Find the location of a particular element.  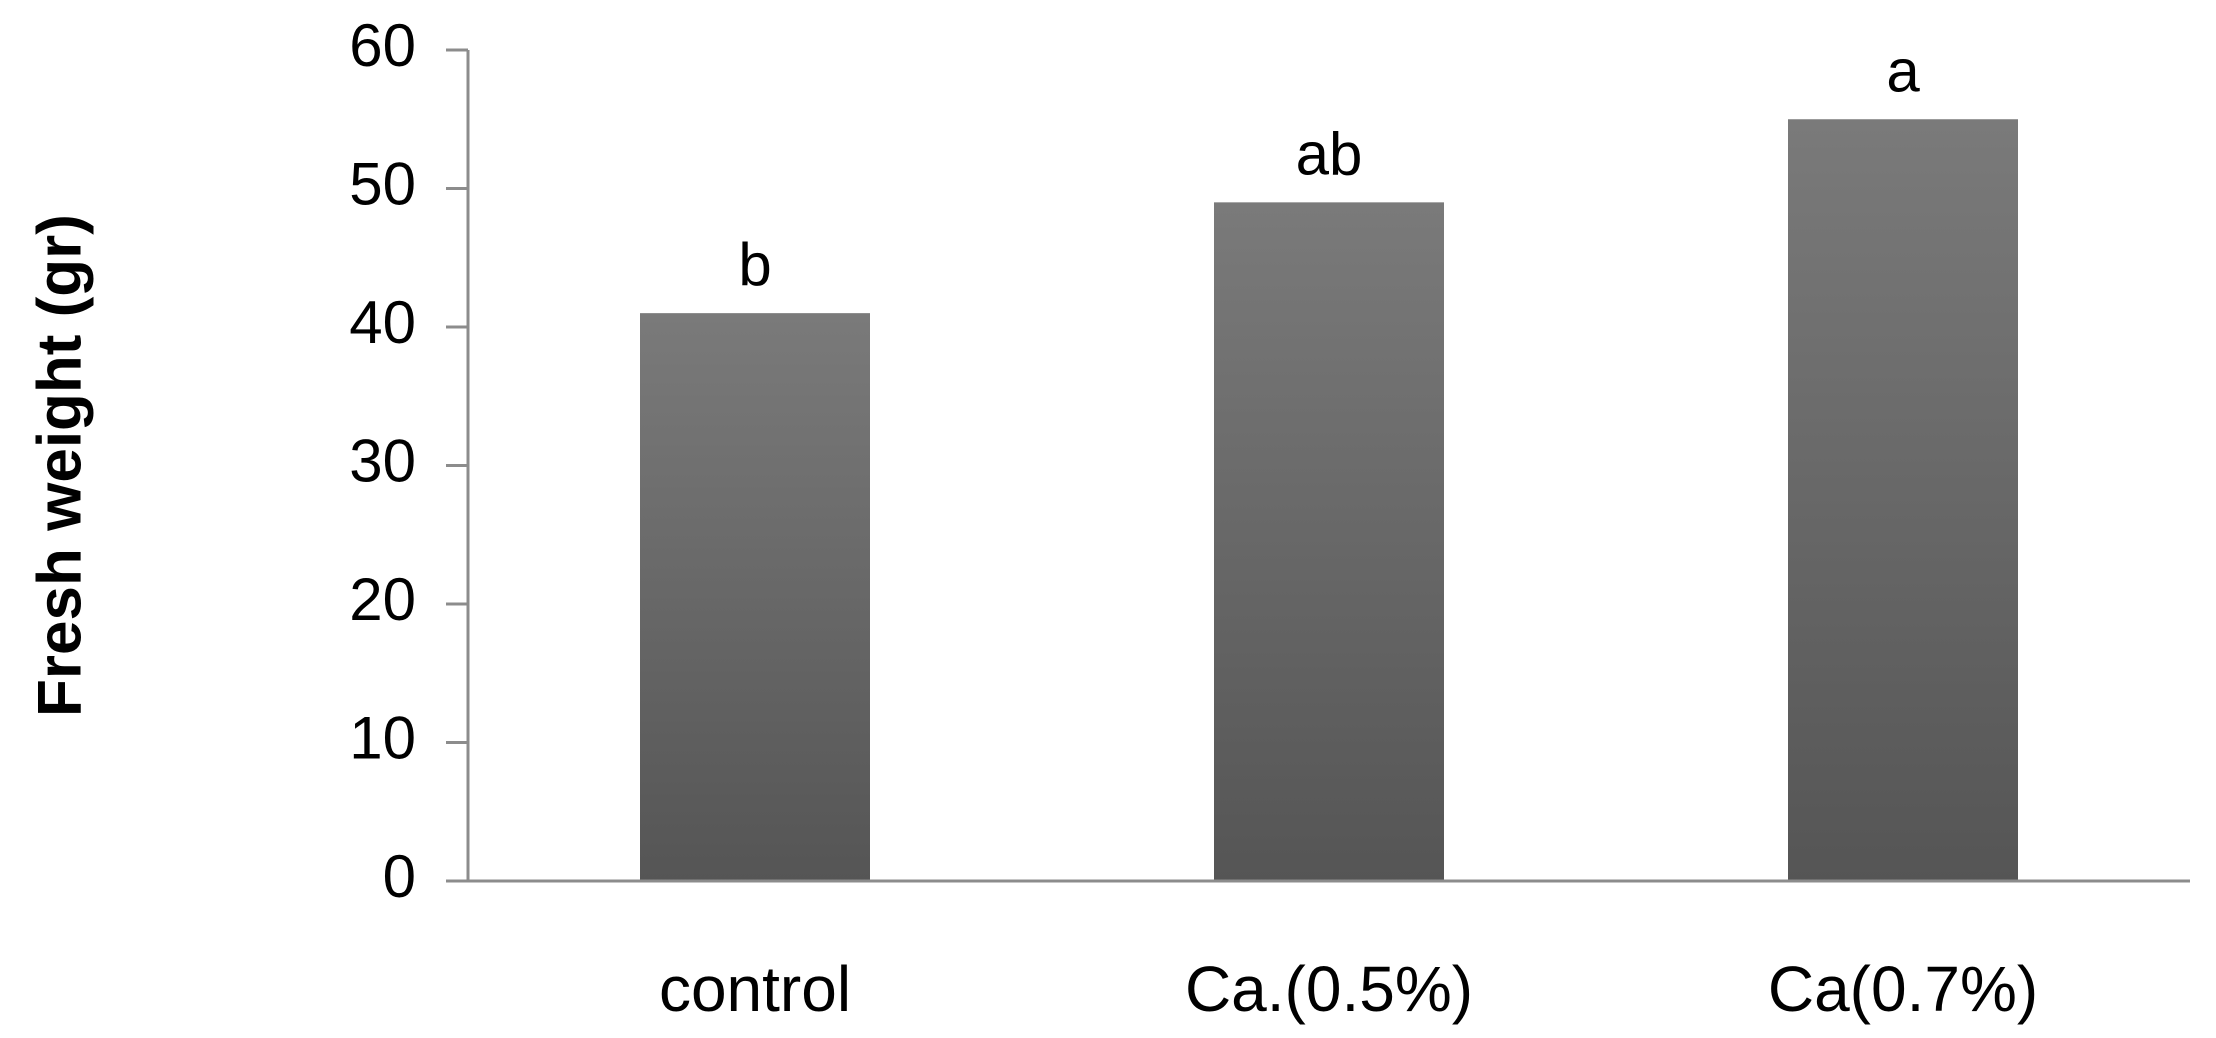

y-tick-label: 0 is located at coordinates (399, 876).